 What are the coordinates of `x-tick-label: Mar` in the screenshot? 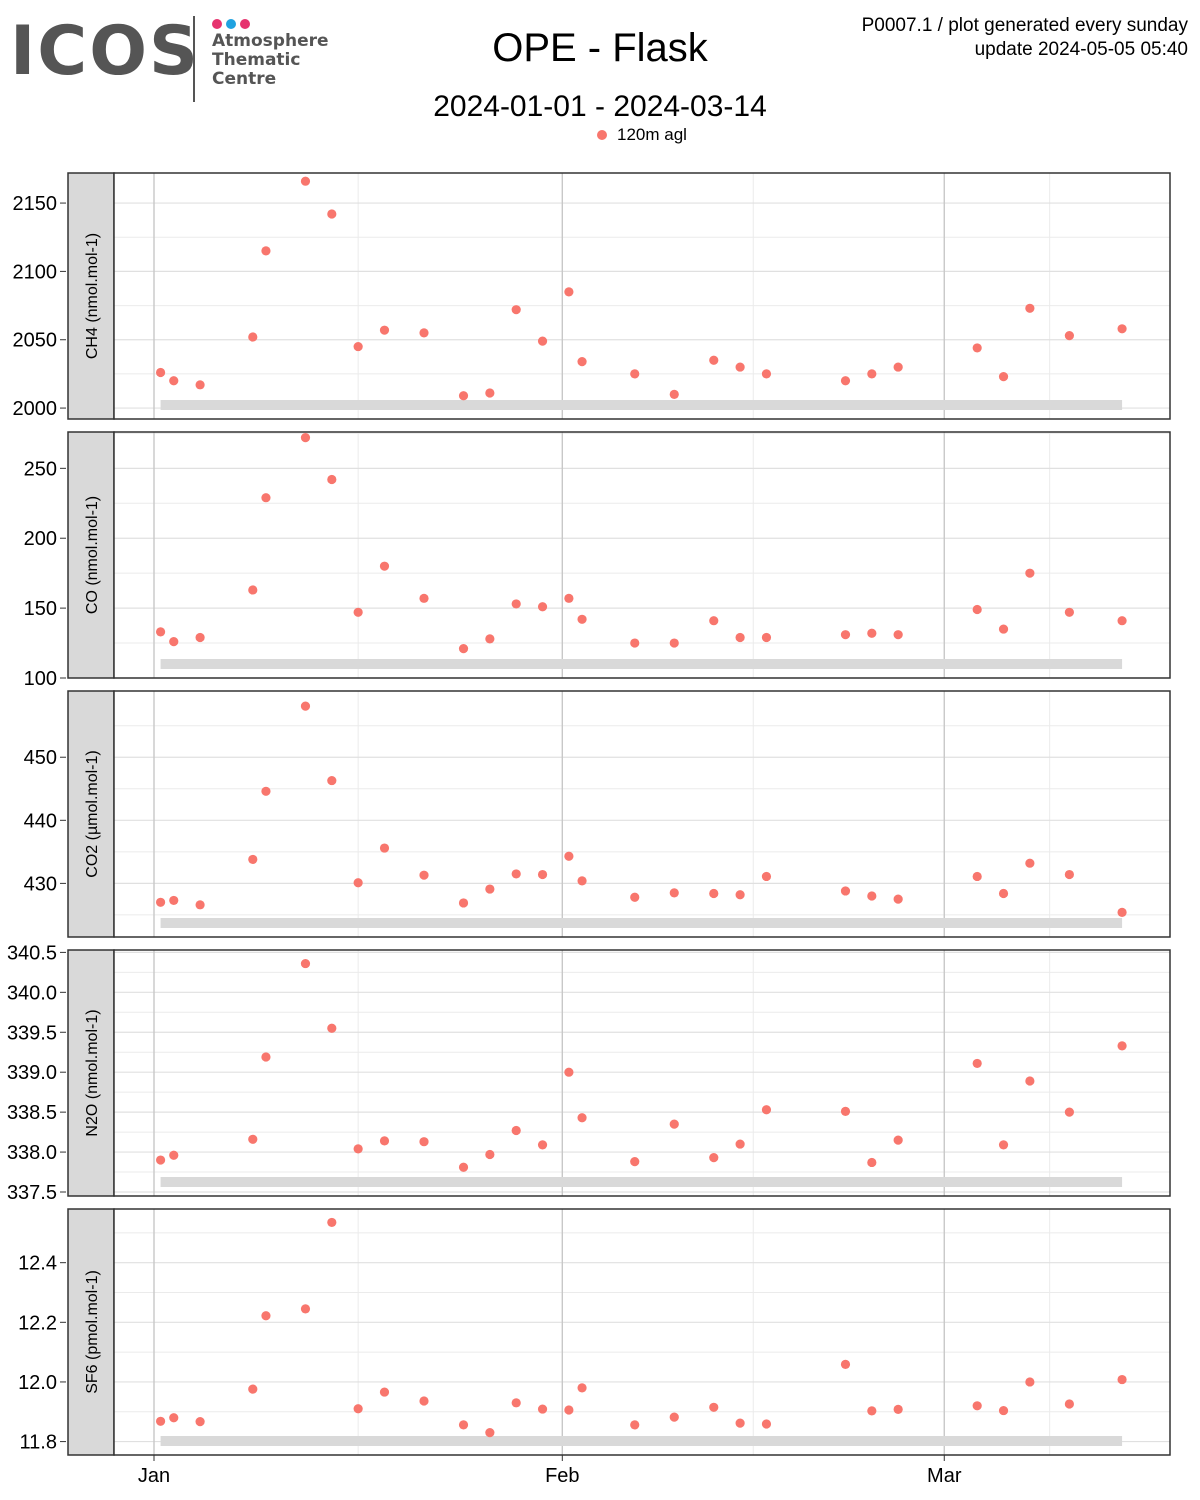 It's located at (944, 1476).